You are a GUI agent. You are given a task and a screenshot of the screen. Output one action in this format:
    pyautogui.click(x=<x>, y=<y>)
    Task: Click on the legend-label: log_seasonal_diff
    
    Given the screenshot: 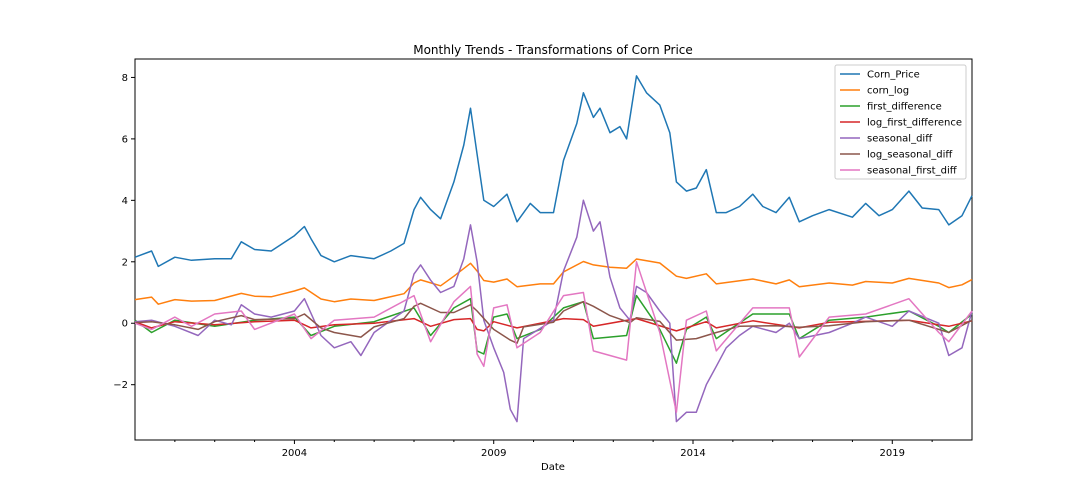 What is the action you would take?
    pyautogui.click(x=910, y=155)
    